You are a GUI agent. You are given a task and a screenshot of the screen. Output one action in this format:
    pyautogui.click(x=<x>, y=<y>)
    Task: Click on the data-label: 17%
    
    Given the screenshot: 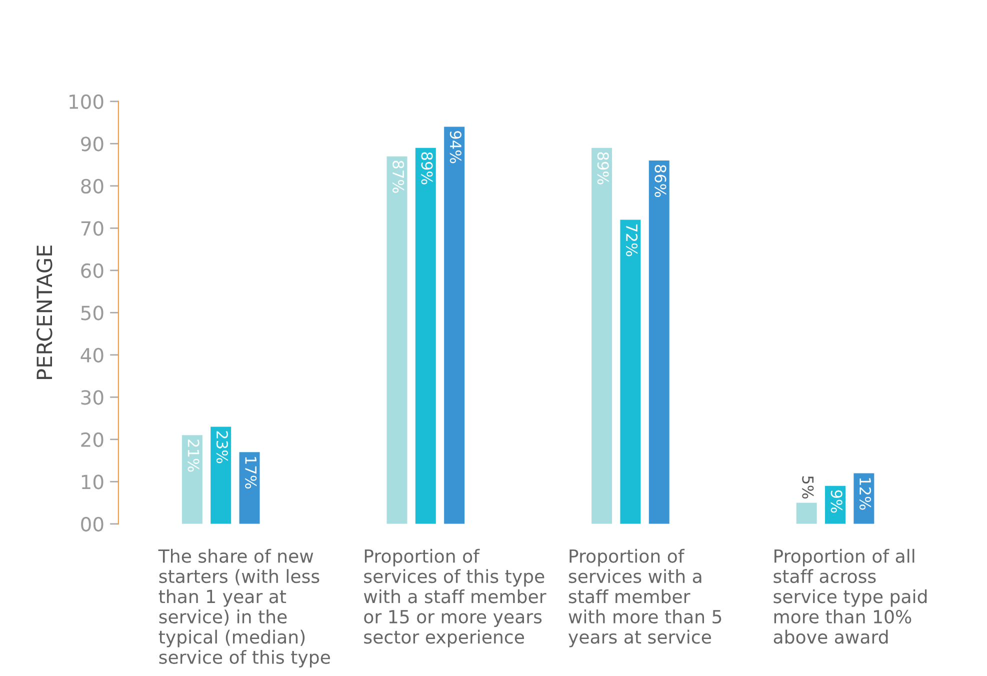 What is the action you would take?
    pyautogui.click(x=251, y=473)
    